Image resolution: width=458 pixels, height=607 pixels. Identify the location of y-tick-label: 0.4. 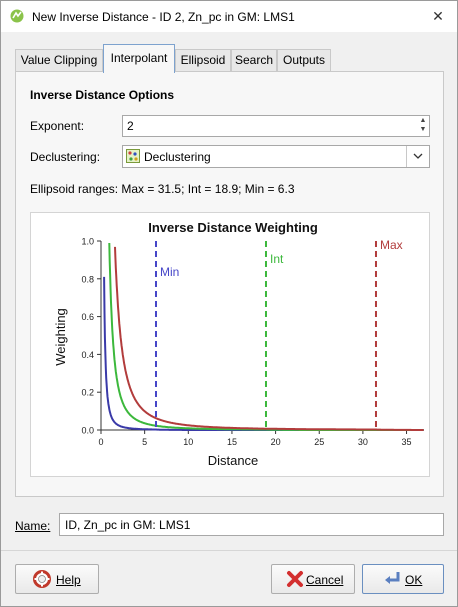
(87, 355).